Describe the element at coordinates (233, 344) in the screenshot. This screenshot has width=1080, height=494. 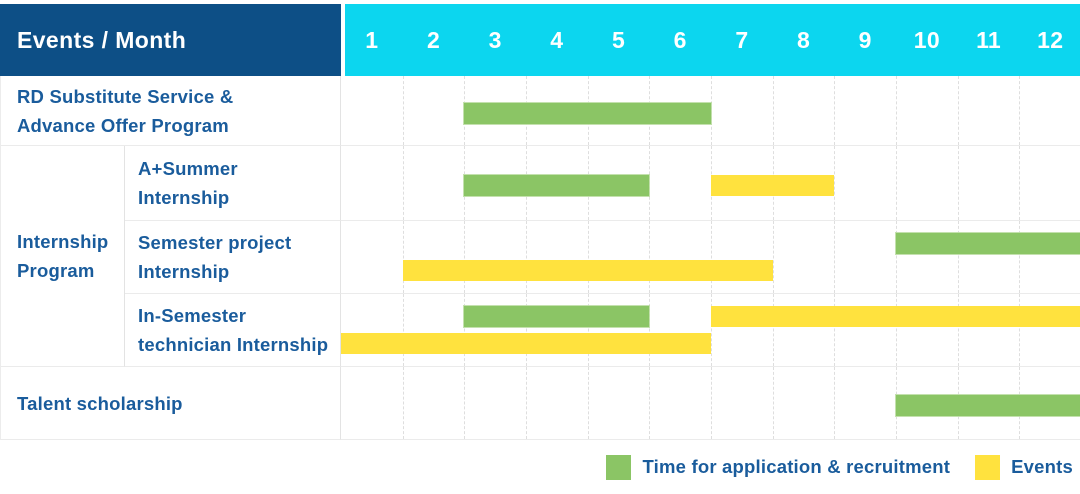
I see `row-label-line: technician Internship` at that location.